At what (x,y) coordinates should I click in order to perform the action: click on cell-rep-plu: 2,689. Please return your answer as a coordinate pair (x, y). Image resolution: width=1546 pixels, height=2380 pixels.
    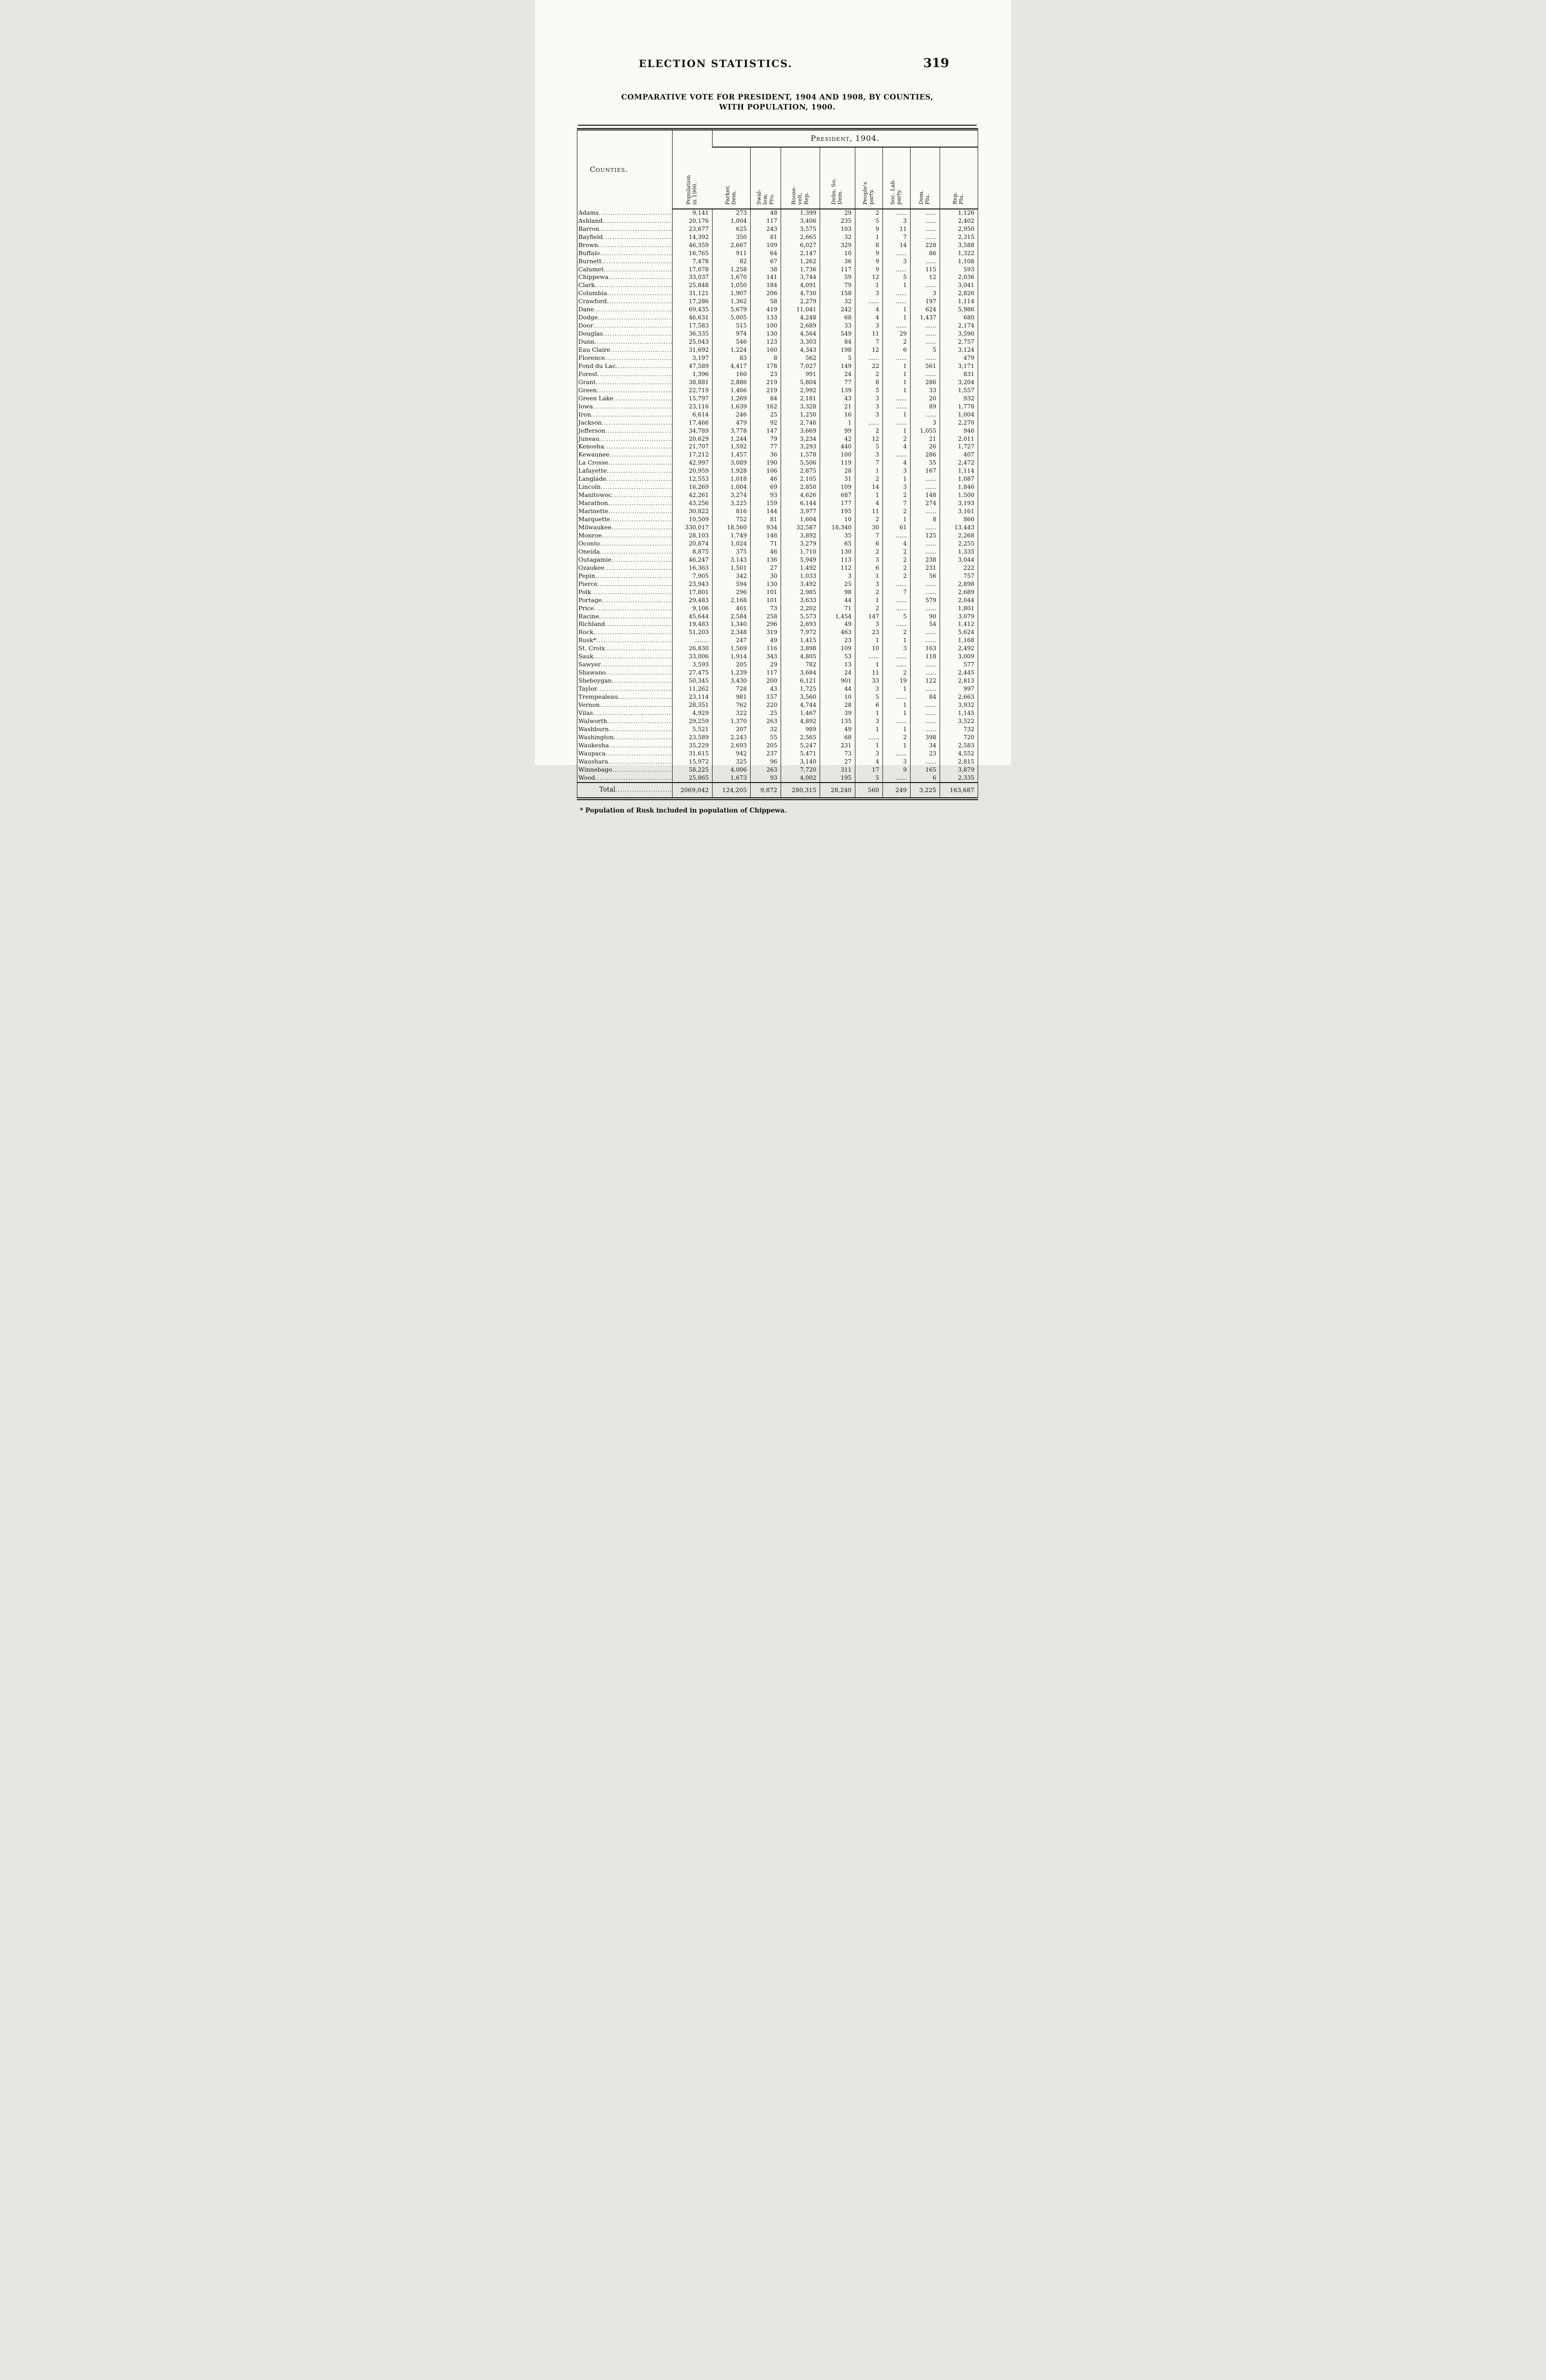
    Looking at the image, I should click on (959, 592).